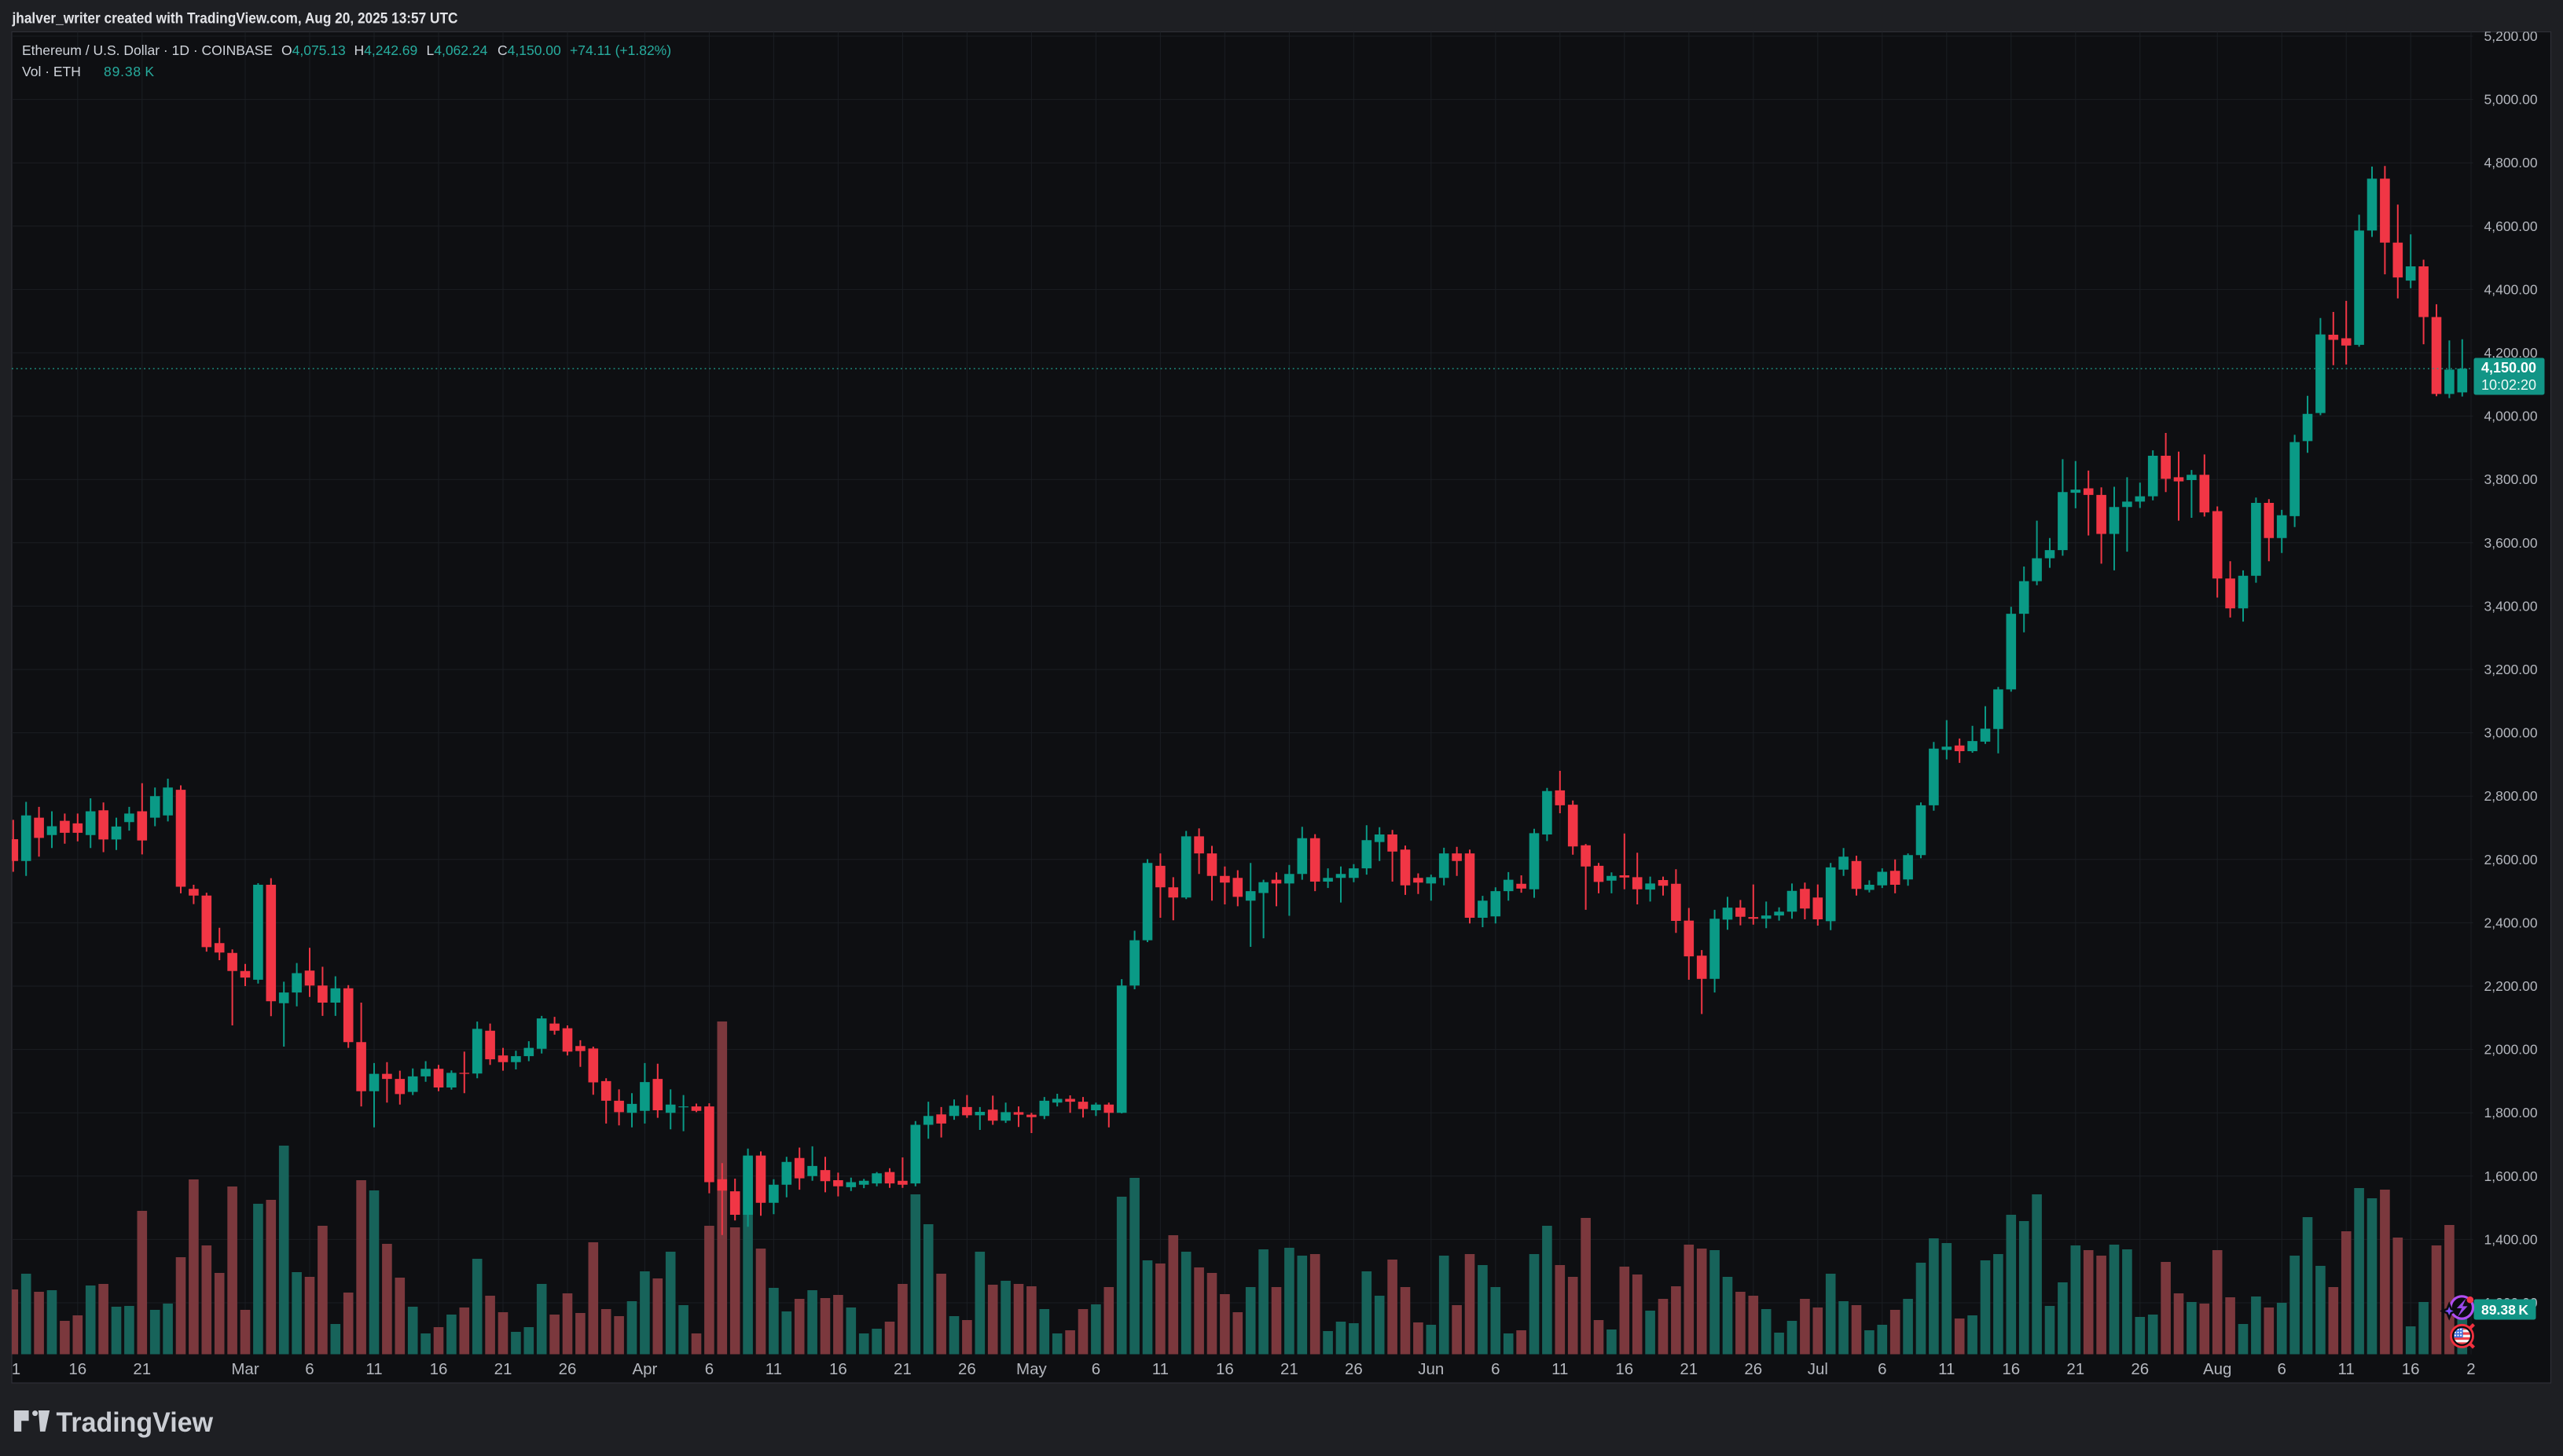 This screenshot has width=2563, height=1456. What do you see at coordinates (2511, 479) in the screenshot?
I see `svg-text: 3,800.00` at bounding box center [2511, 479].